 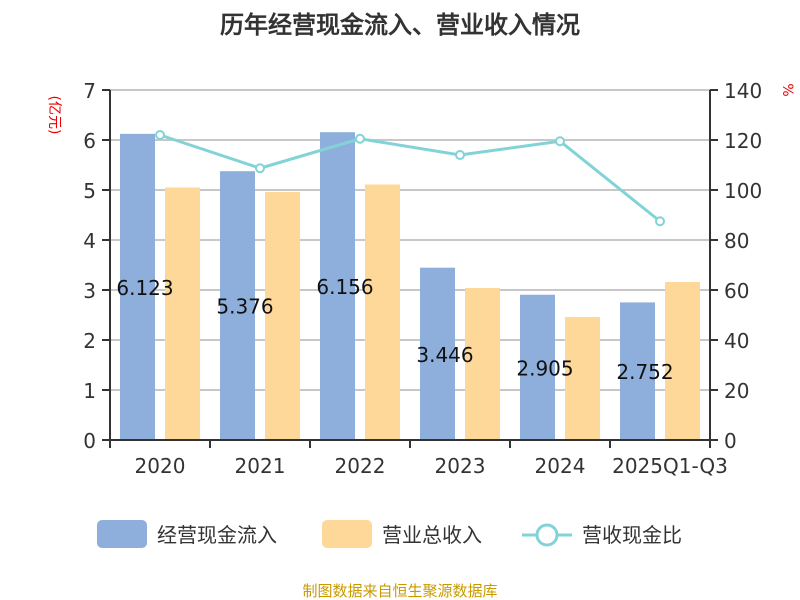 I want to click on y2-tick-label: 0, so click(x=730, y=441).